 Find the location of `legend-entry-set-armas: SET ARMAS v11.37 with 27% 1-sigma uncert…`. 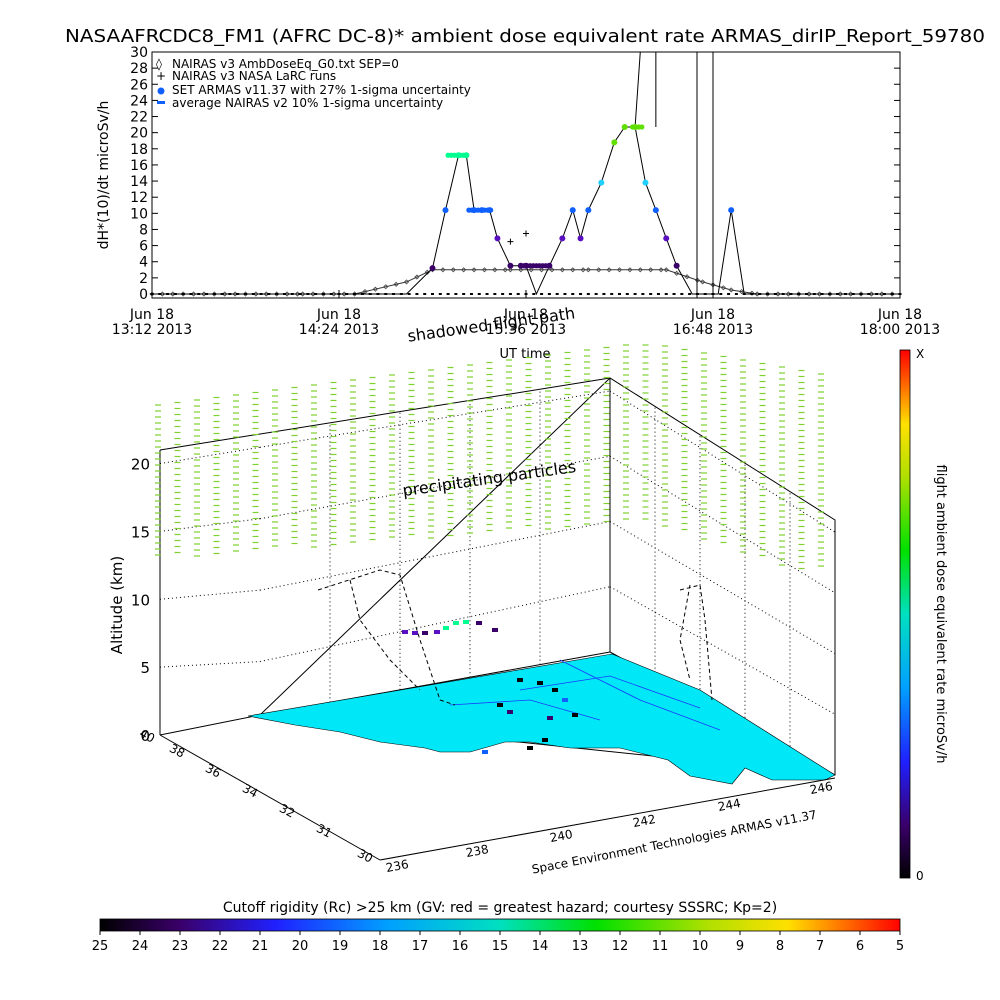

legend-entry-set-armas: SET ARMAS v11.37 with 27% 1-sigma uncert… is located at coordinates (314, 90).